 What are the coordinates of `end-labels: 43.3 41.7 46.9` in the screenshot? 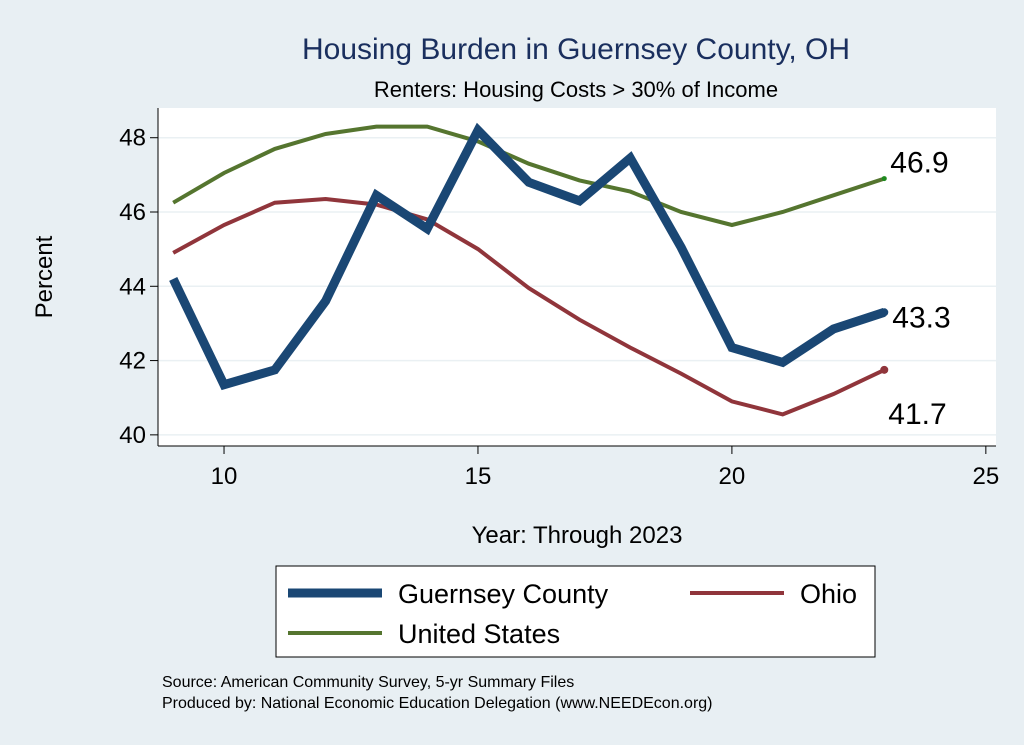 It's located at (919, 289).